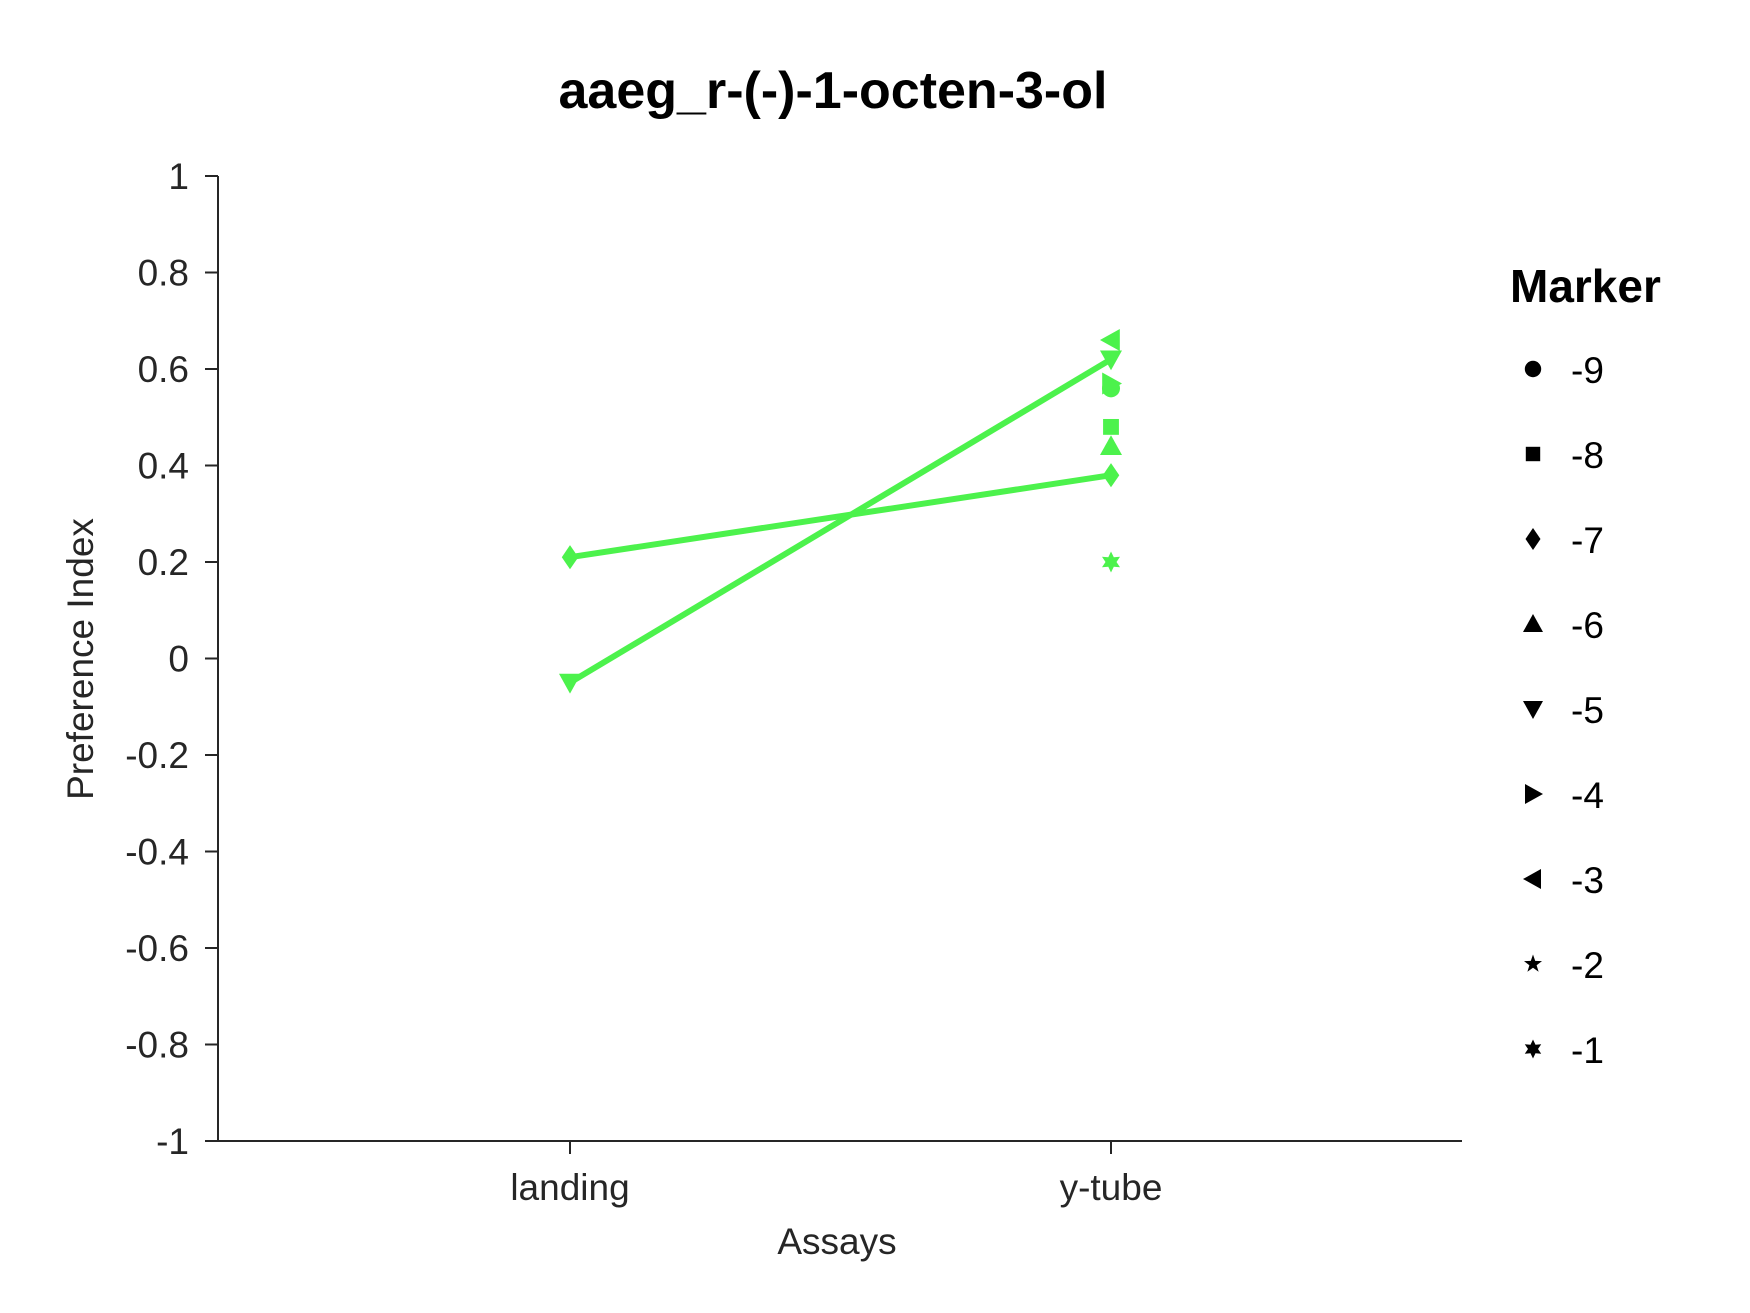  Describe the element at coordinates (1587, 710) in the screenshot. I see `legend-label: -5` at that location.